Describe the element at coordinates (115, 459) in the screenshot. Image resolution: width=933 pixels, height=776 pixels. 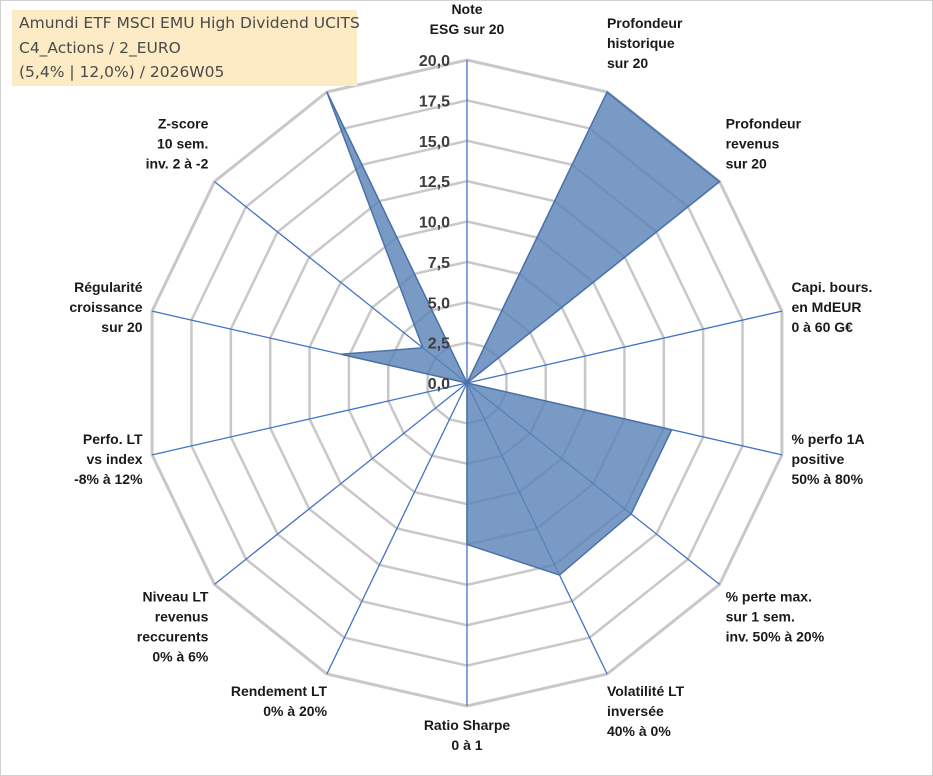
I see `axis-label-line: vs index` at that location.